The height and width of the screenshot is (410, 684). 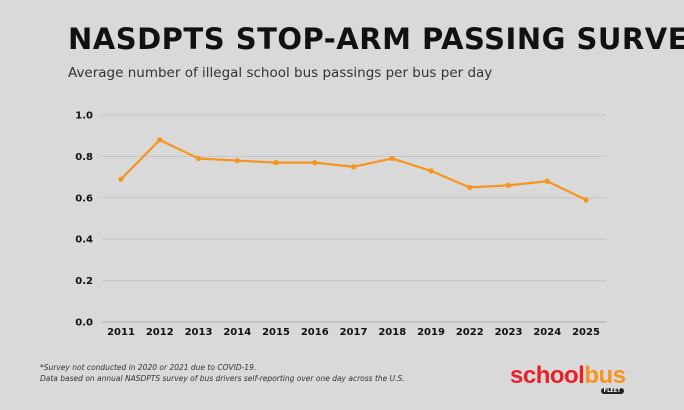 I want to click on y-tick-label: 0.4, so click(x=84, y=240).